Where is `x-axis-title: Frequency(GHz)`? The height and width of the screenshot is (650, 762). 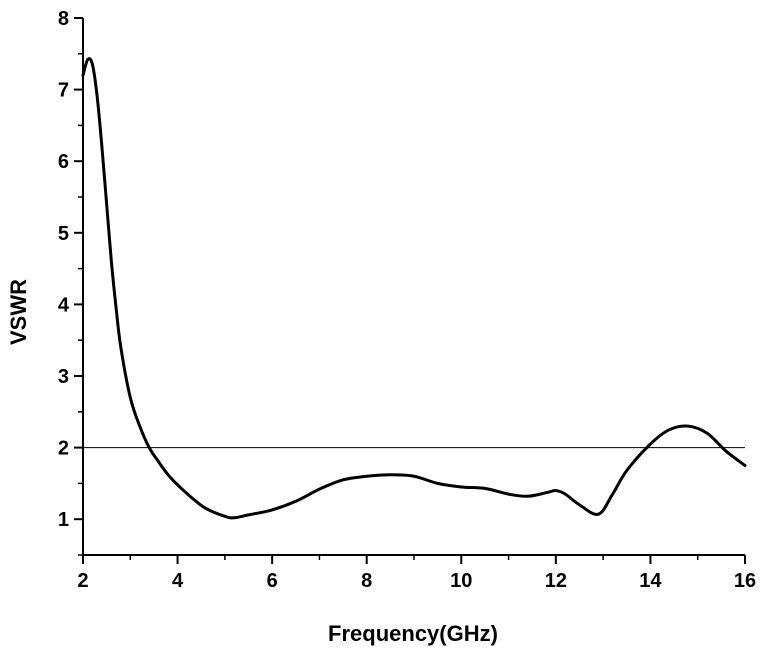 x-axis-title: Frequency(GHz) is located at coordinates (413, 633).